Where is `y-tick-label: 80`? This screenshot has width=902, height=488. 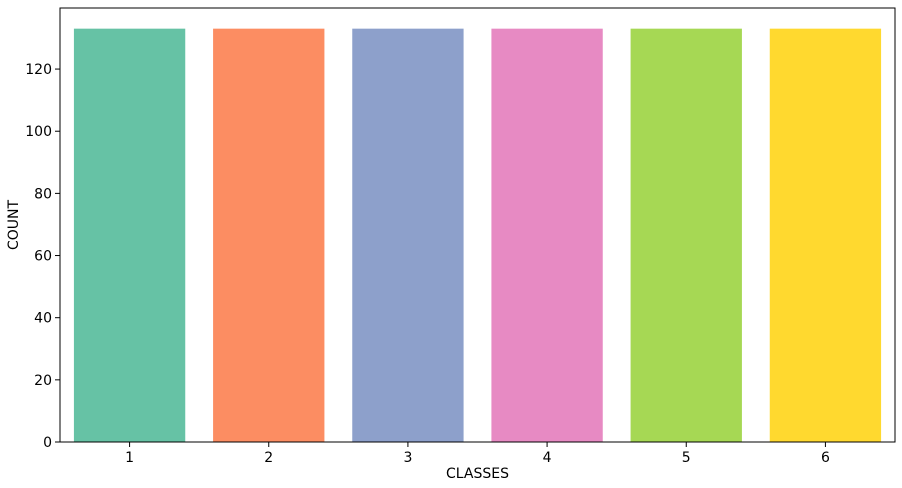 y-tick-label: 80 is located at coordinates (43, 194).